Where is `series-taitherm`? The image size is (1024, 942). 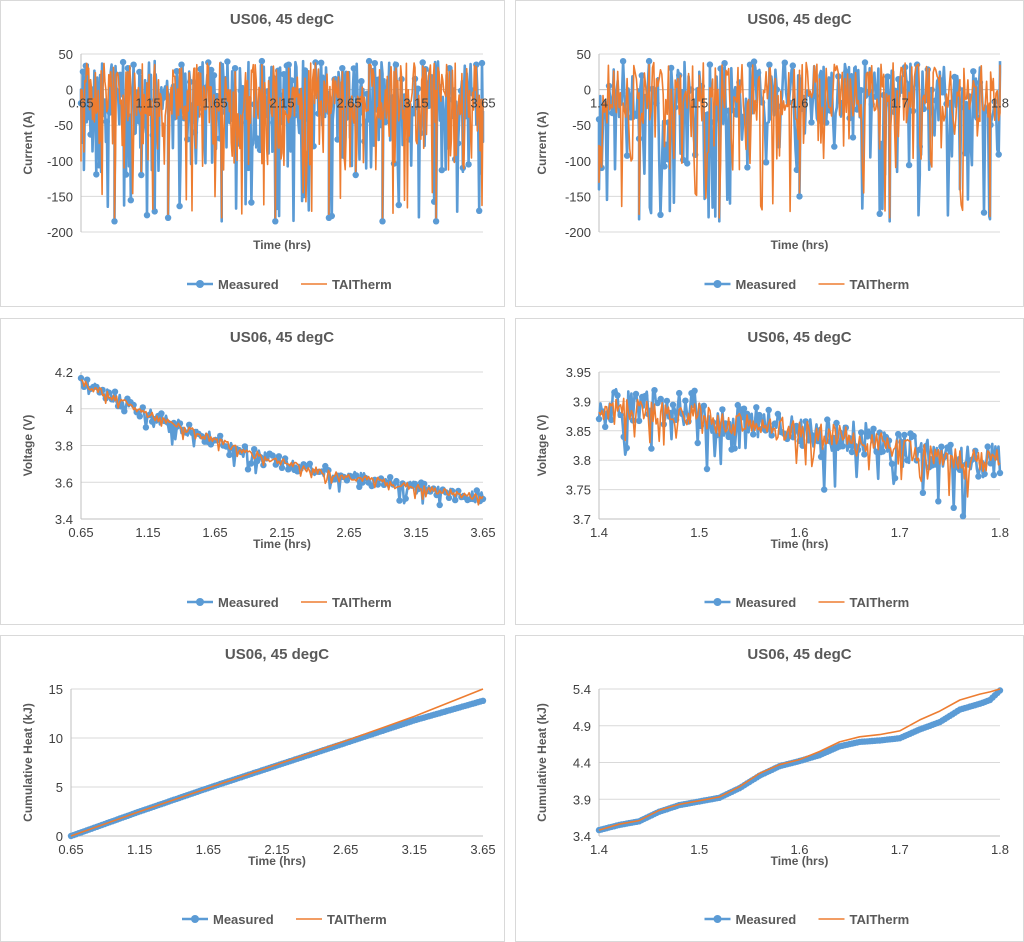 series-taitherm is located at coordinates (799, 140).